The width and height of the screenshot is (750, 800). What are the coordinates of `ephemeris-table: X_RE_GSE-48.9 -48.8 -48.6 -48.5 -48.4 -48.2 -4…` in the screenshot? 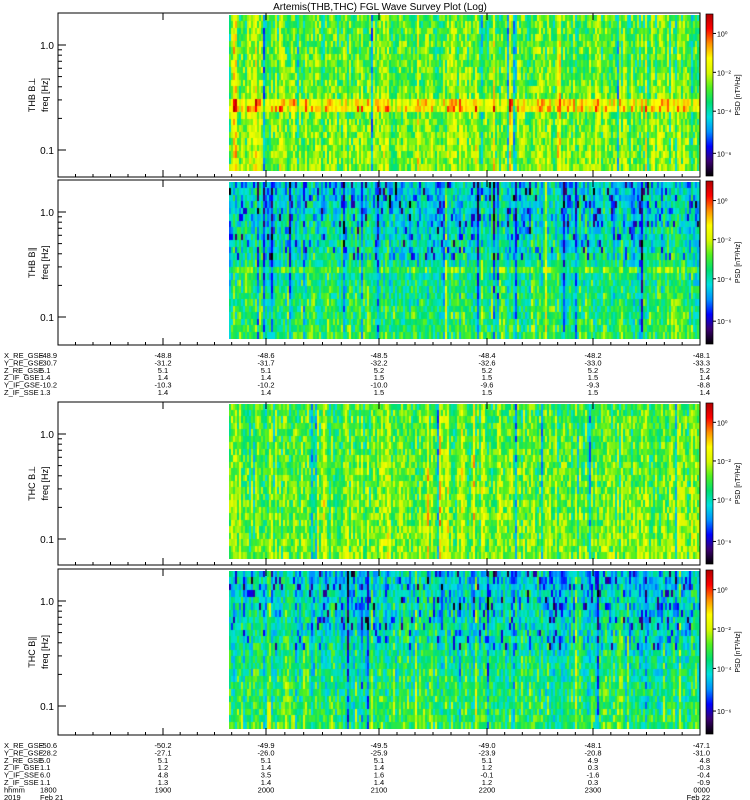 It's located at (357, 374).